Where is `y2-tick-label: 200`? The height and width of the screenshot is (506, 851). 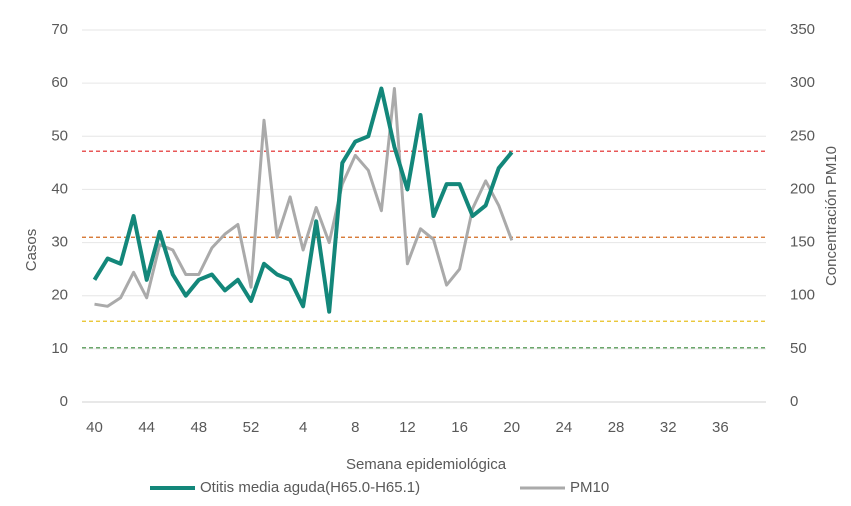 y2-tick-label: 200 is located at coordinates (802, 188).